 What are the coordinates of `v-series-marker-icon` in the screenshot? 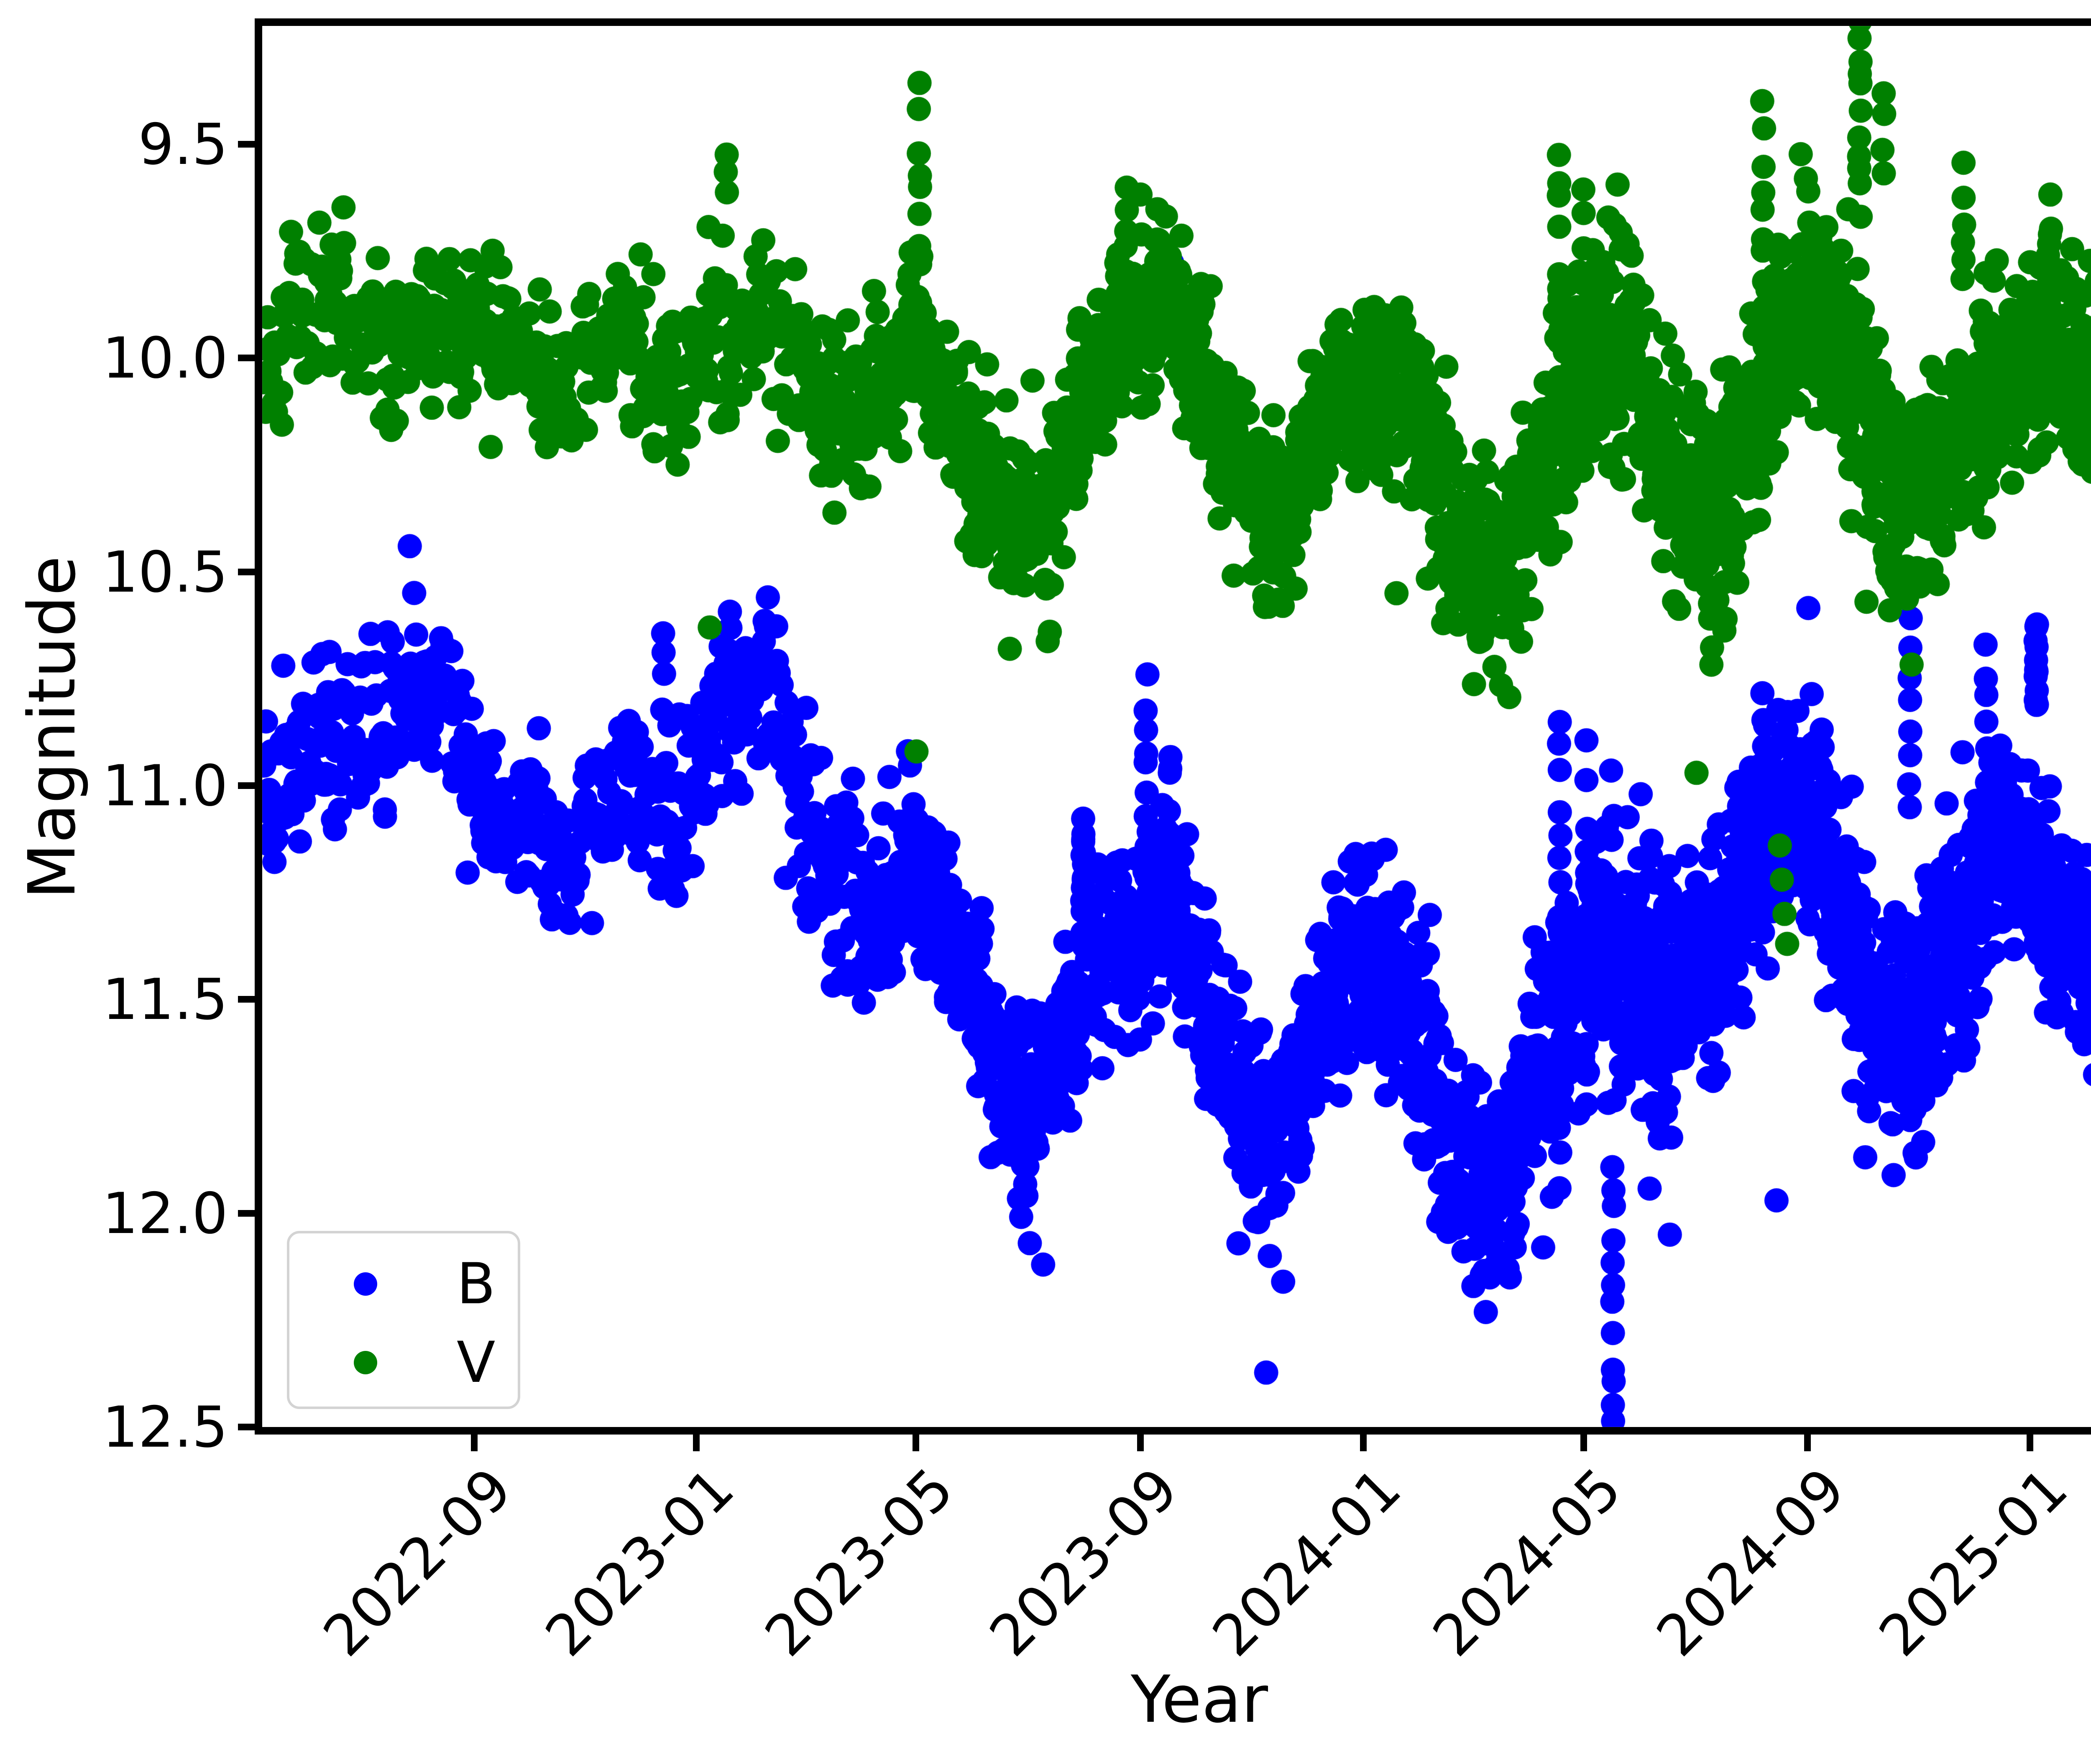 It's located at (365, 1363).